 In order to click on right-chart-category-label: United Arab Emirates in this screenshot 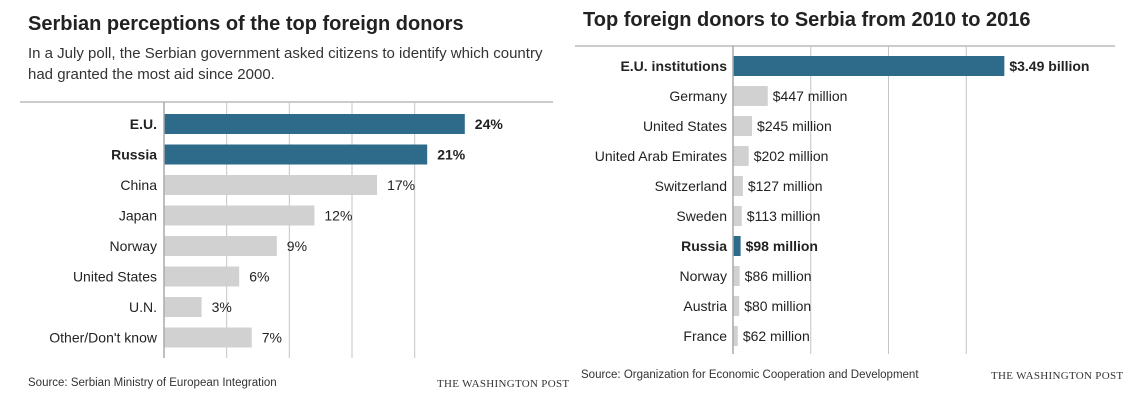, I will do `click(661, 156)`.